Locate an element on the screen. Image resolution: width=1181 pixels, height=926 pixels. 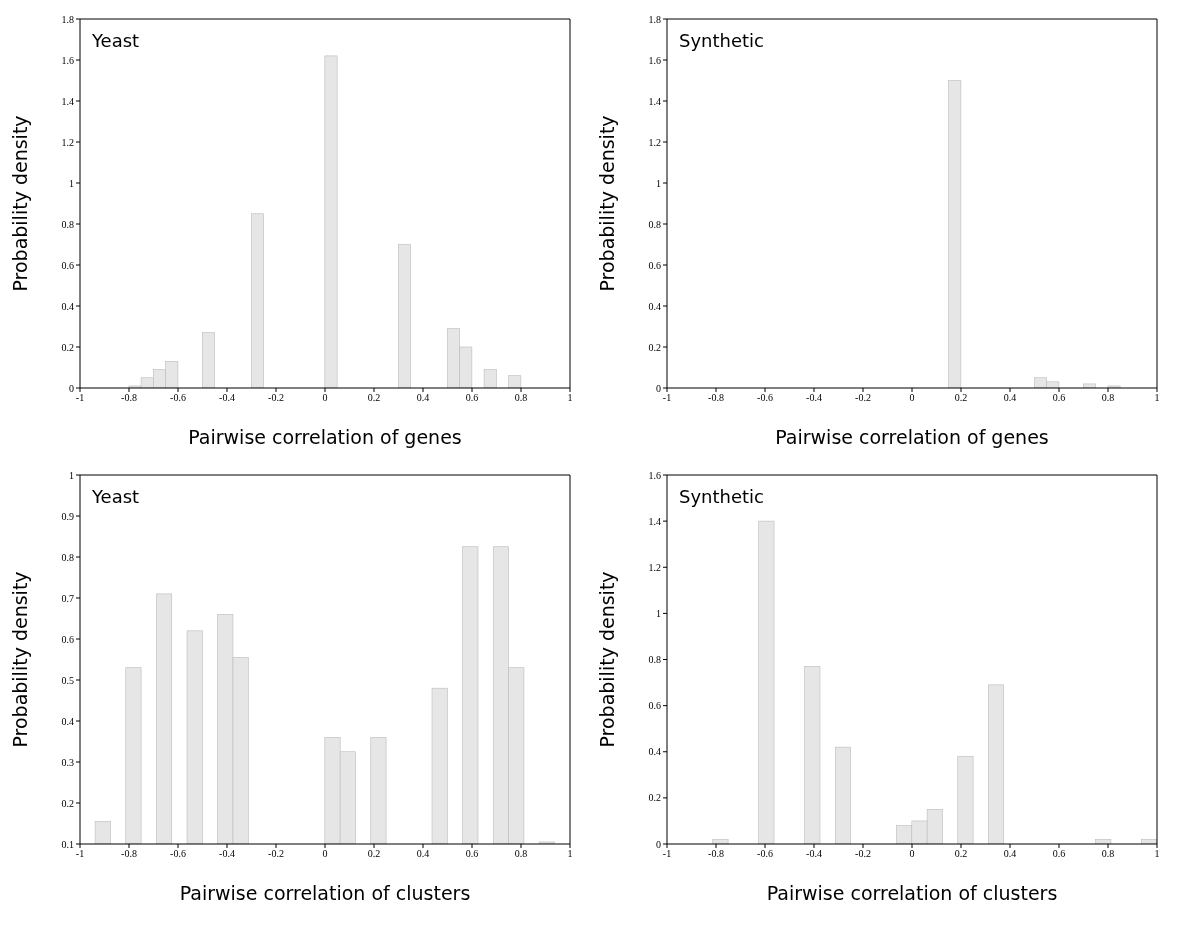
y-tick-label: 0.1 is located at coordinates (67, 844).